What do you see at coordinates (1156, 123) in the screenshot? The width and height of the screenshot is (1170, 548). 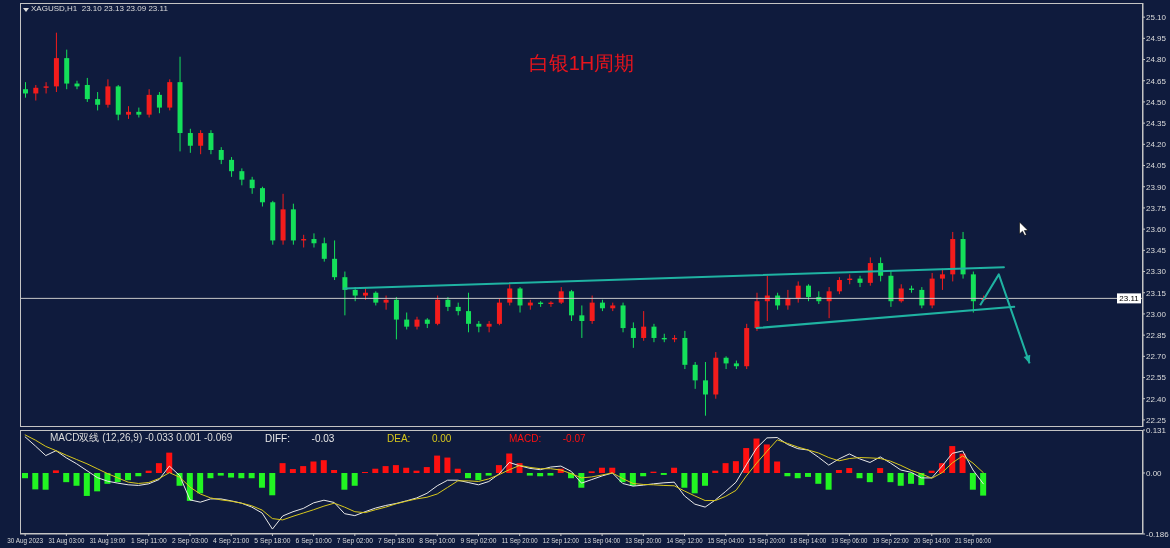 I see `y-tick-label: 24.35` at bounding box center [1156, 123].